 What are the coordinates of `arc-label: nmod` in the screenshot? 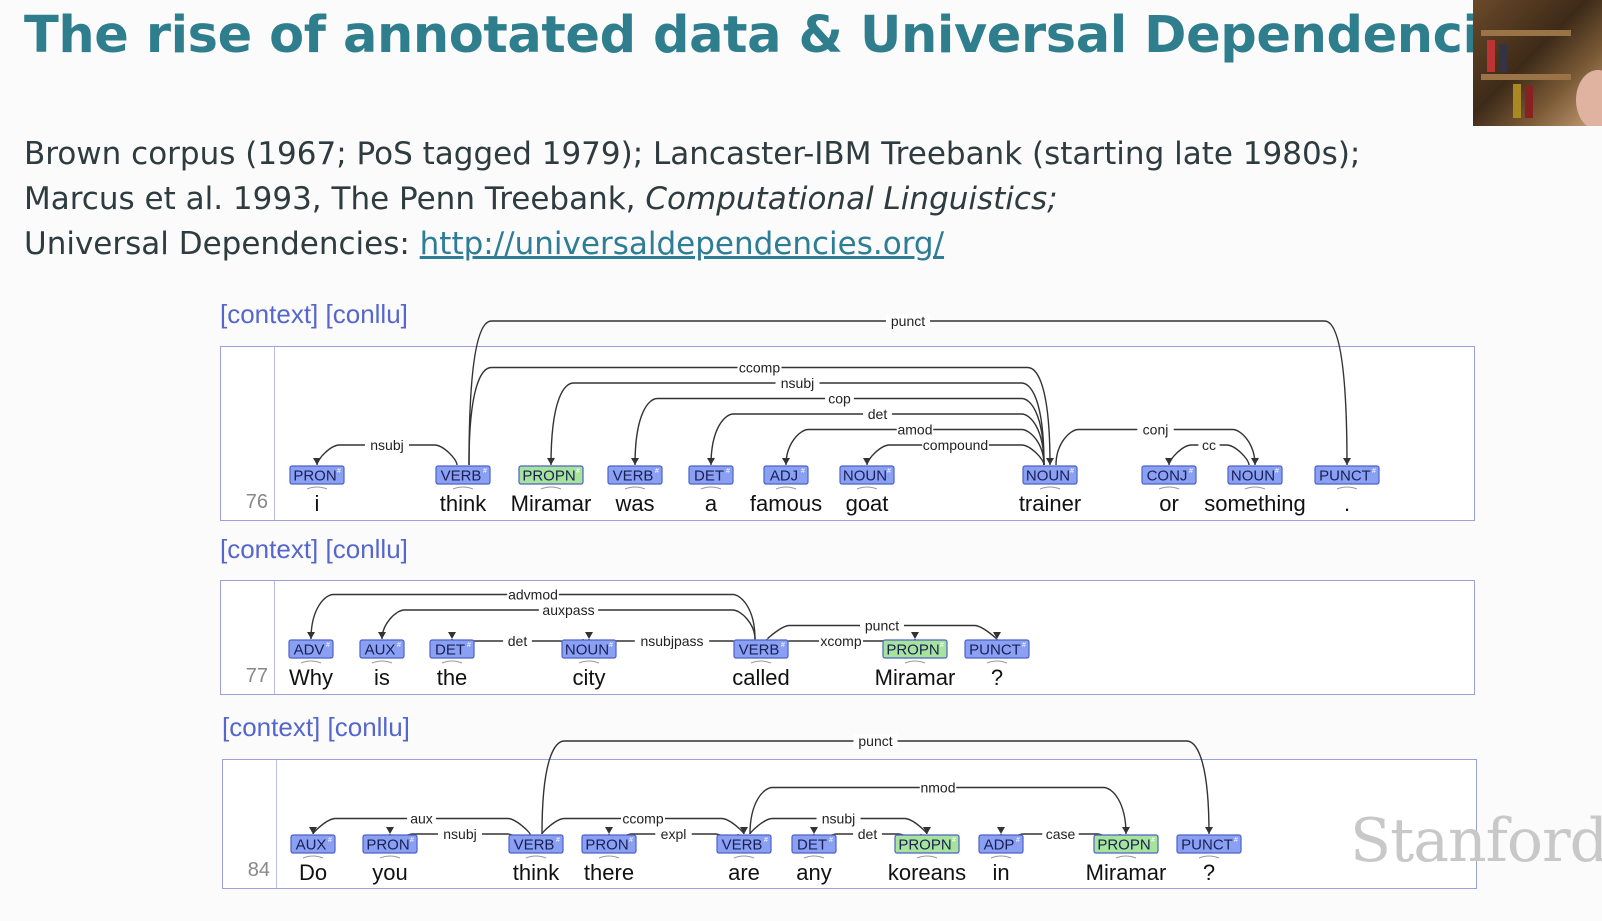 It's located at (937, 788).